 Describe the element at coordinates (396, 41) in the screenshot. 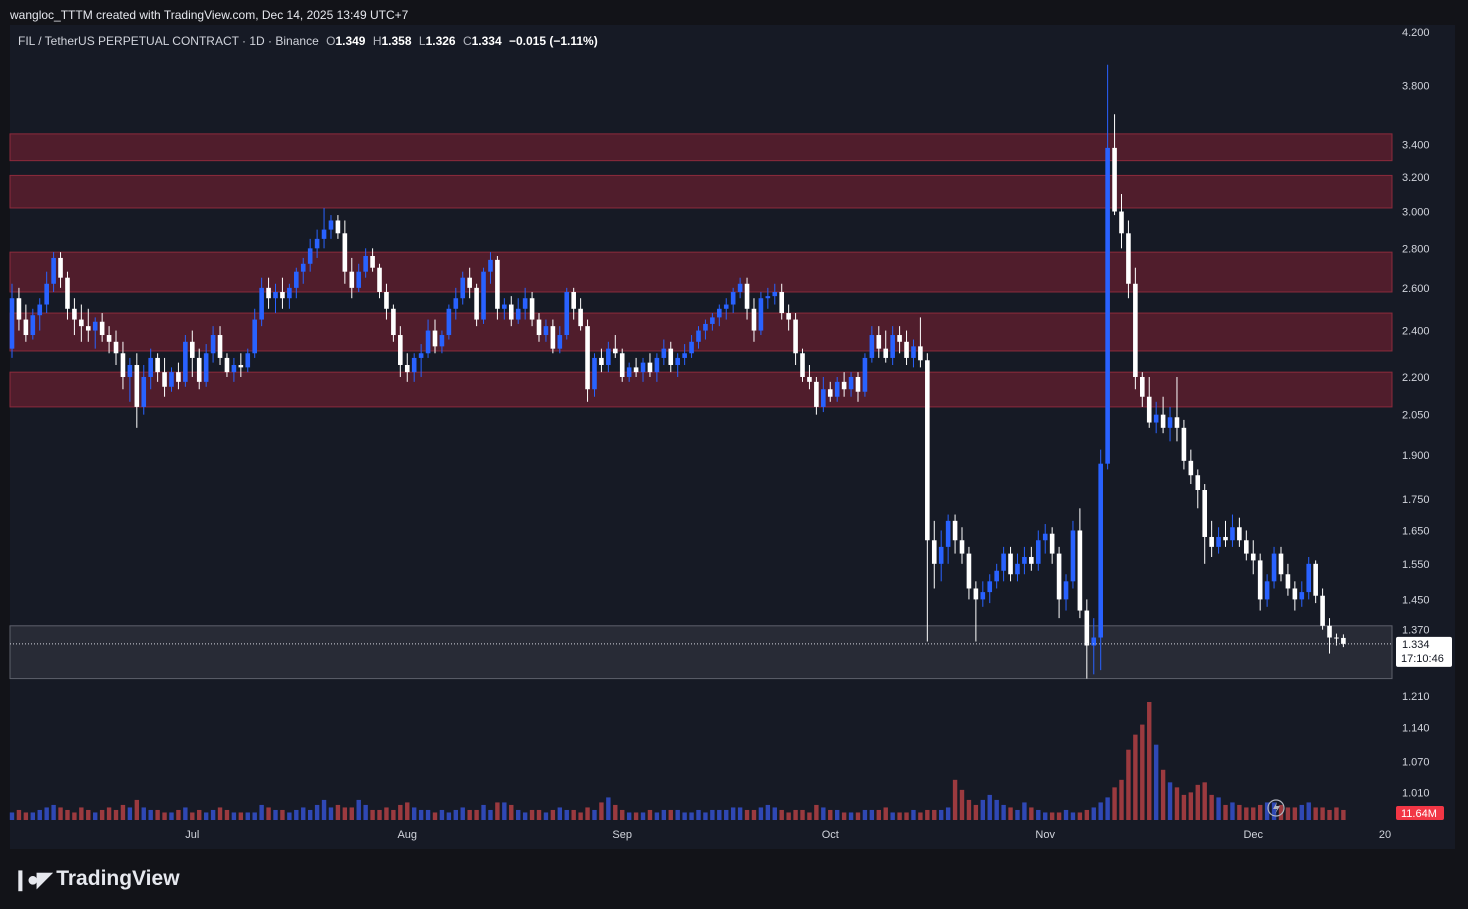

I see `high-value: 1.358` at that location.